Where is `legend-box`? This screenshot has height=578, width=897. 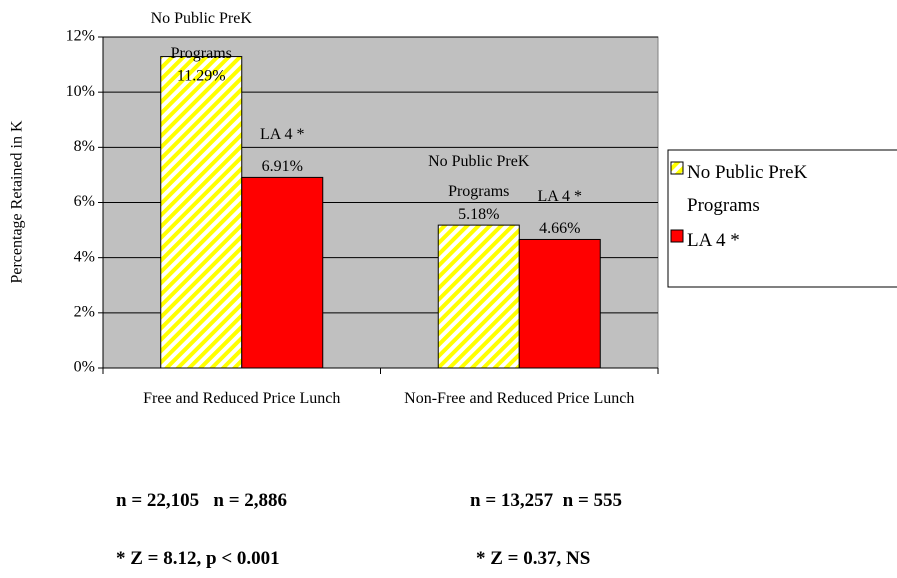
legend-box is located at coordinates (782, 218).